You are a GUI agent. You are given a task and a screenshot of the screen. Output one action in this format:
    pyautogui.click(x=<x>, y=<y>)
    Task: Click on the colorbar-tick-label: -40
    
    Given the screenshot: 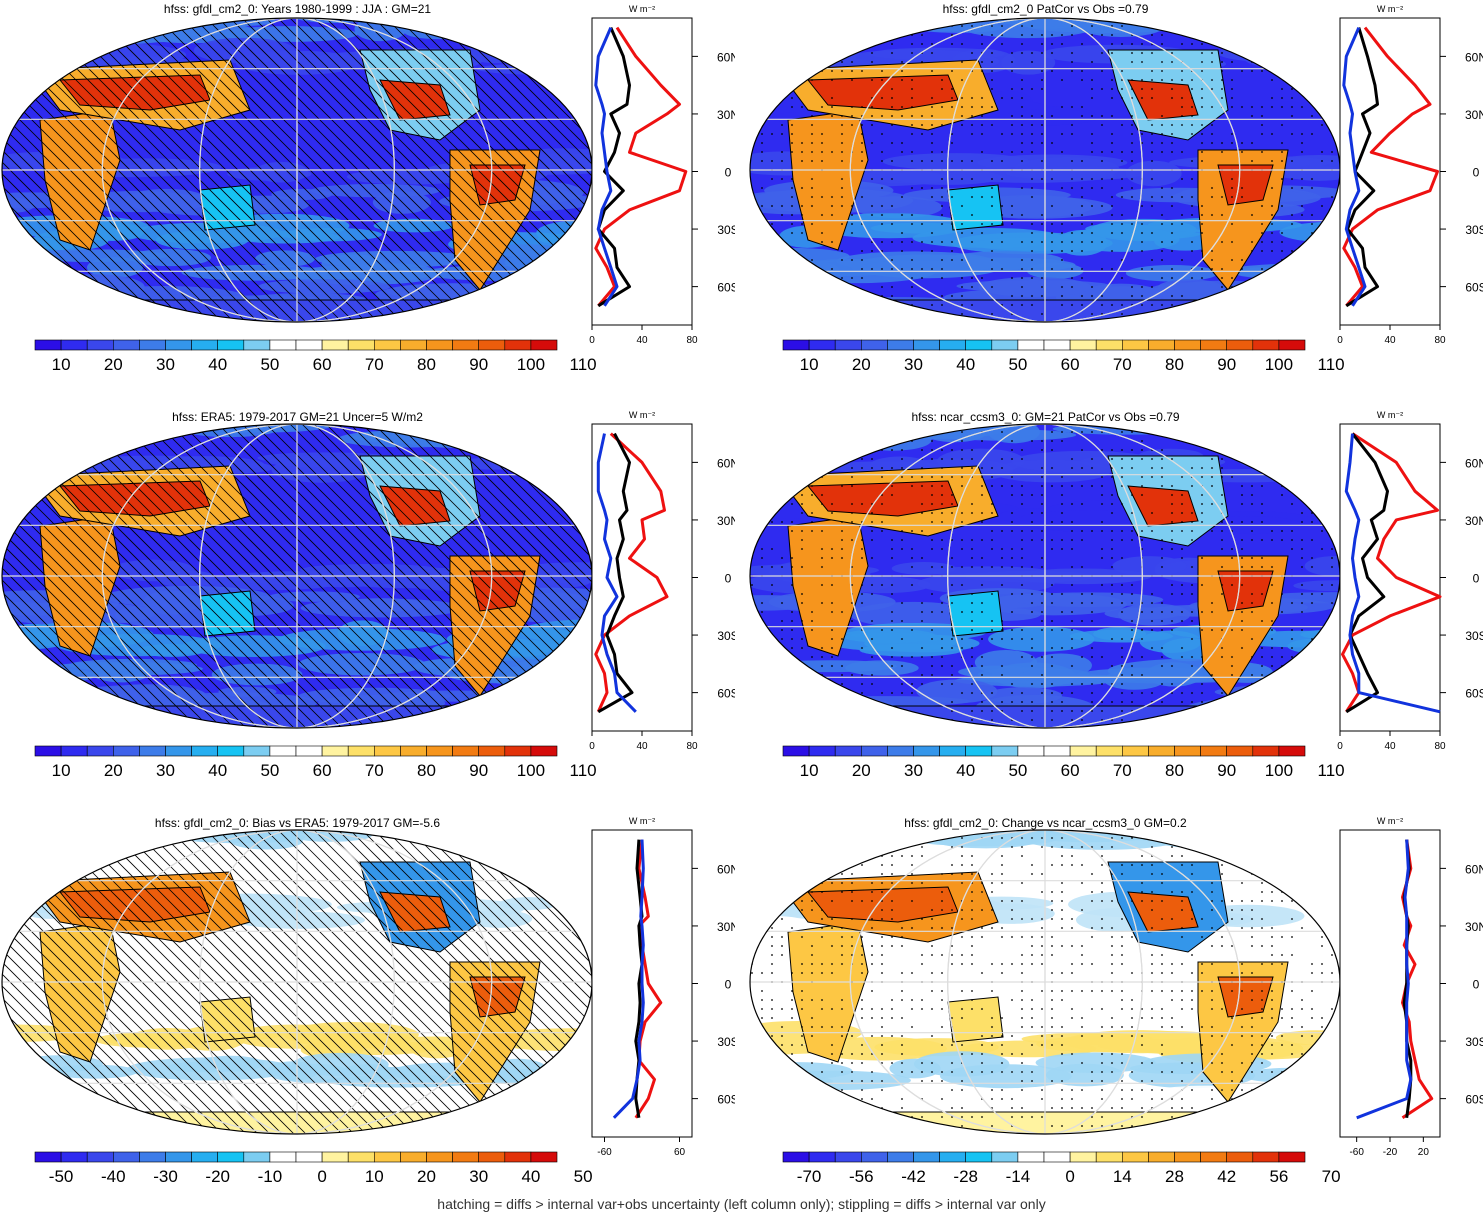 What is the action you would take?
    pyautogui.click(x=113, y=1176)
    